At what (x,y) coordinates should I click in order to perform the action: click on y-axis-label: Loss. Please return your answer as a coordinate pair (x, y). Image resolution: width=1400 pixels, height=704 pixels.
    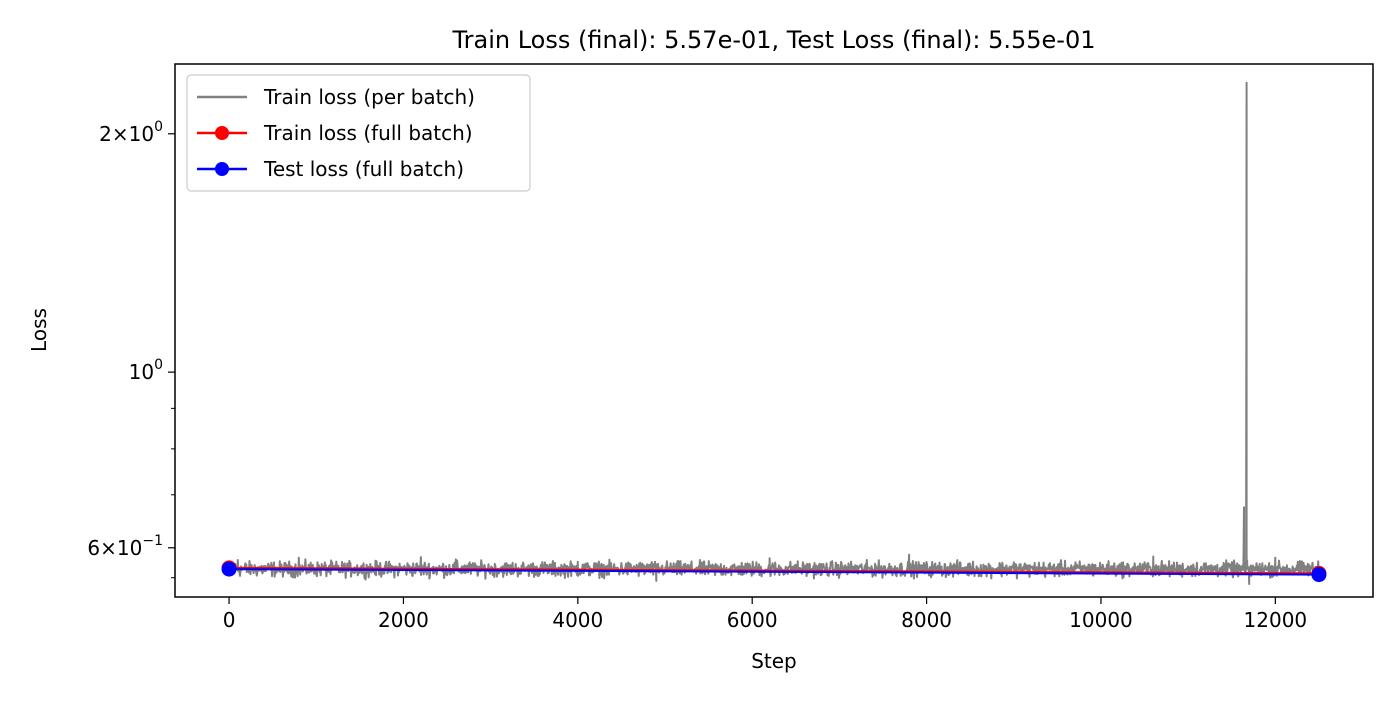
    Looking at the image, I should click on (39, 330).